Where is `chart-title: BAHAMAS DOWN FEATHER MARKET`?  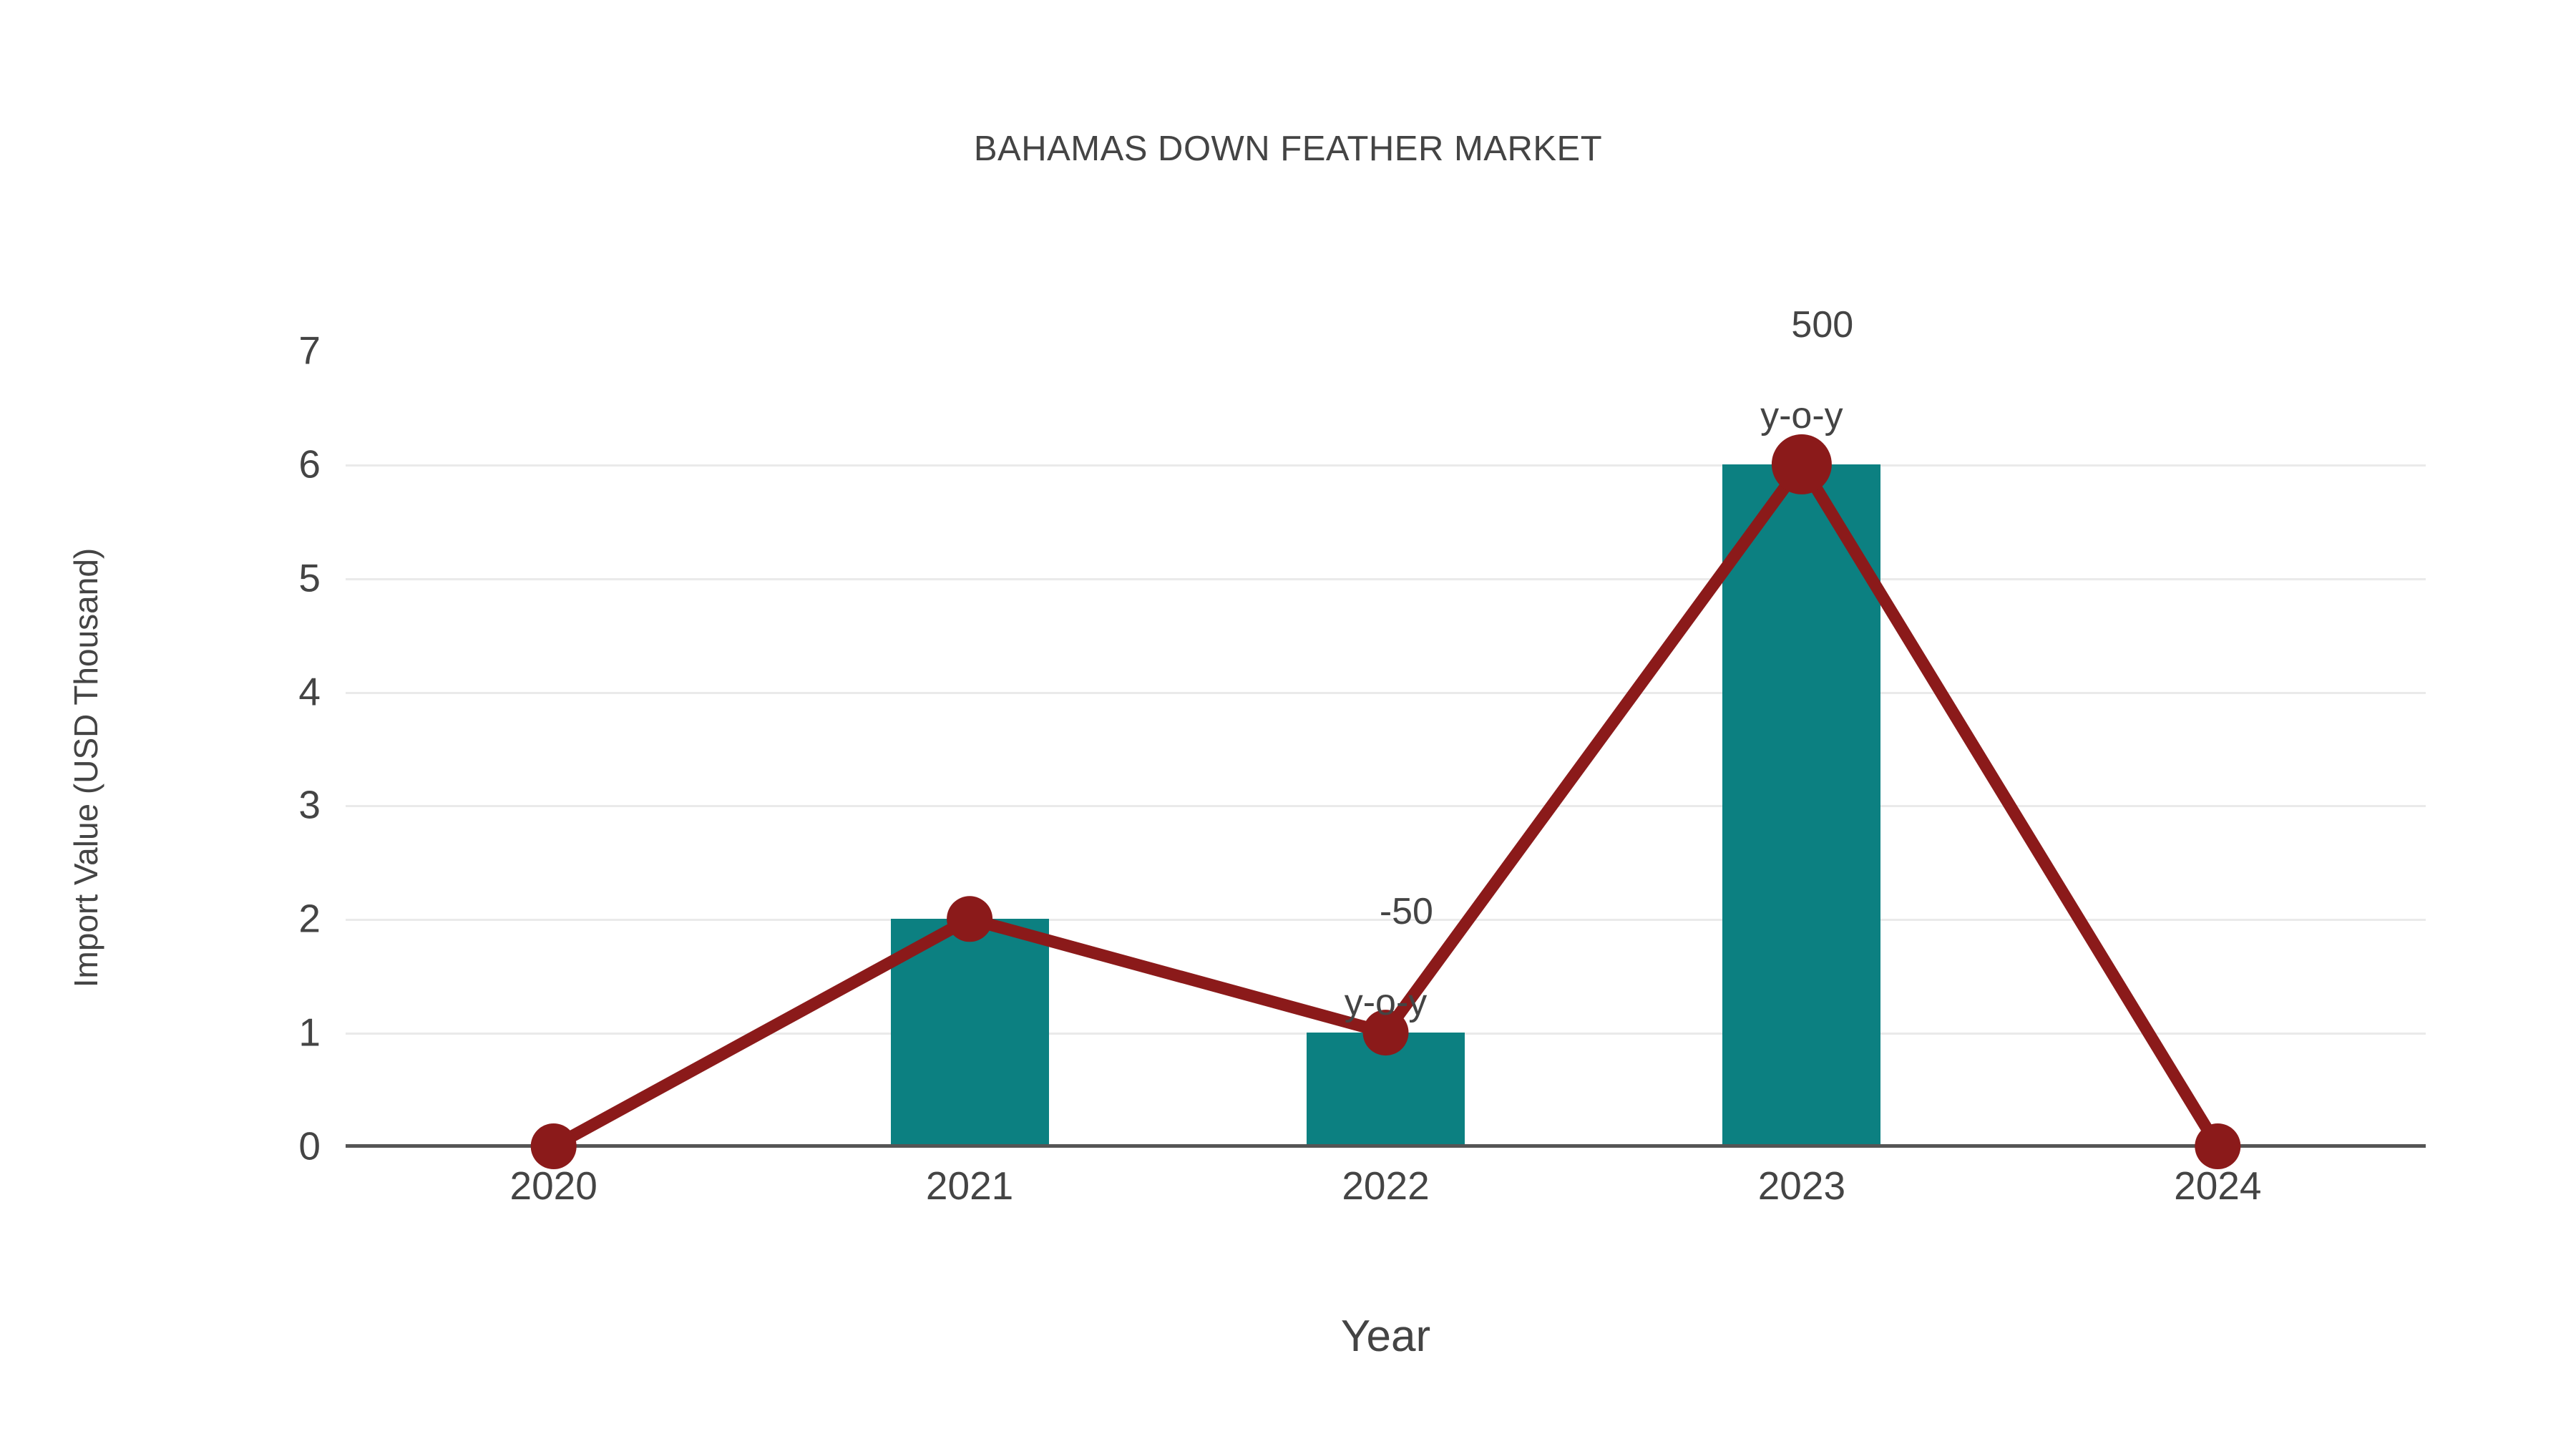 chart-title: BAHAMAS DOWN FEATHER MARKET is located at coordinates (1288, 149).